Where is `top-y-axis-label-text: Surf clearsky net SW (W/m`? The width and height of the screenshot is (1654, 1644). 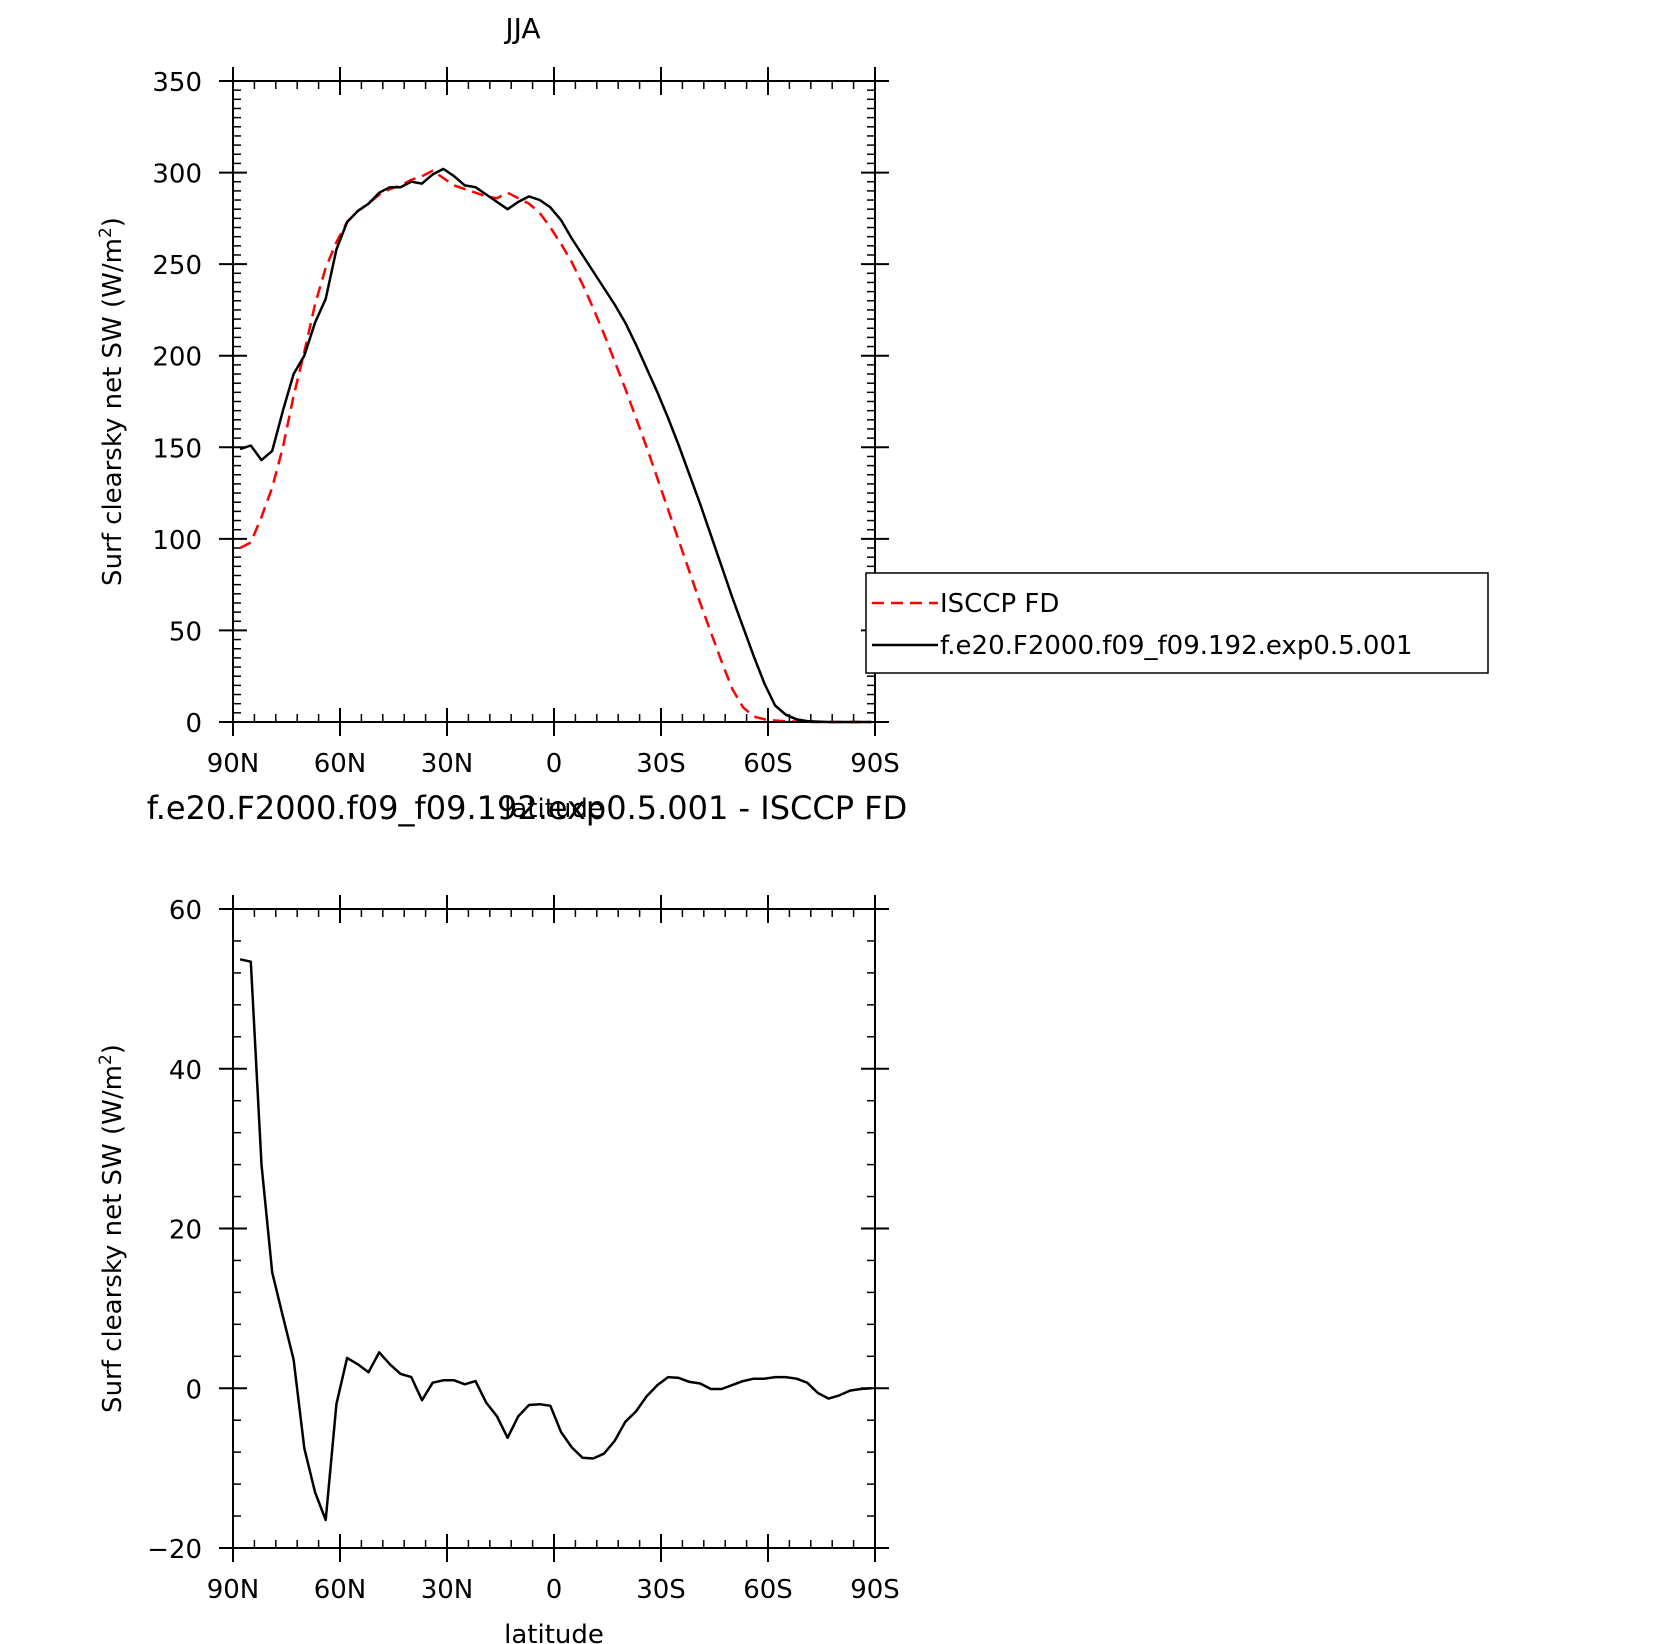
top-y-axis-label-text: Surf clearsky net SW (W/m is located at coordinates (113, 412).